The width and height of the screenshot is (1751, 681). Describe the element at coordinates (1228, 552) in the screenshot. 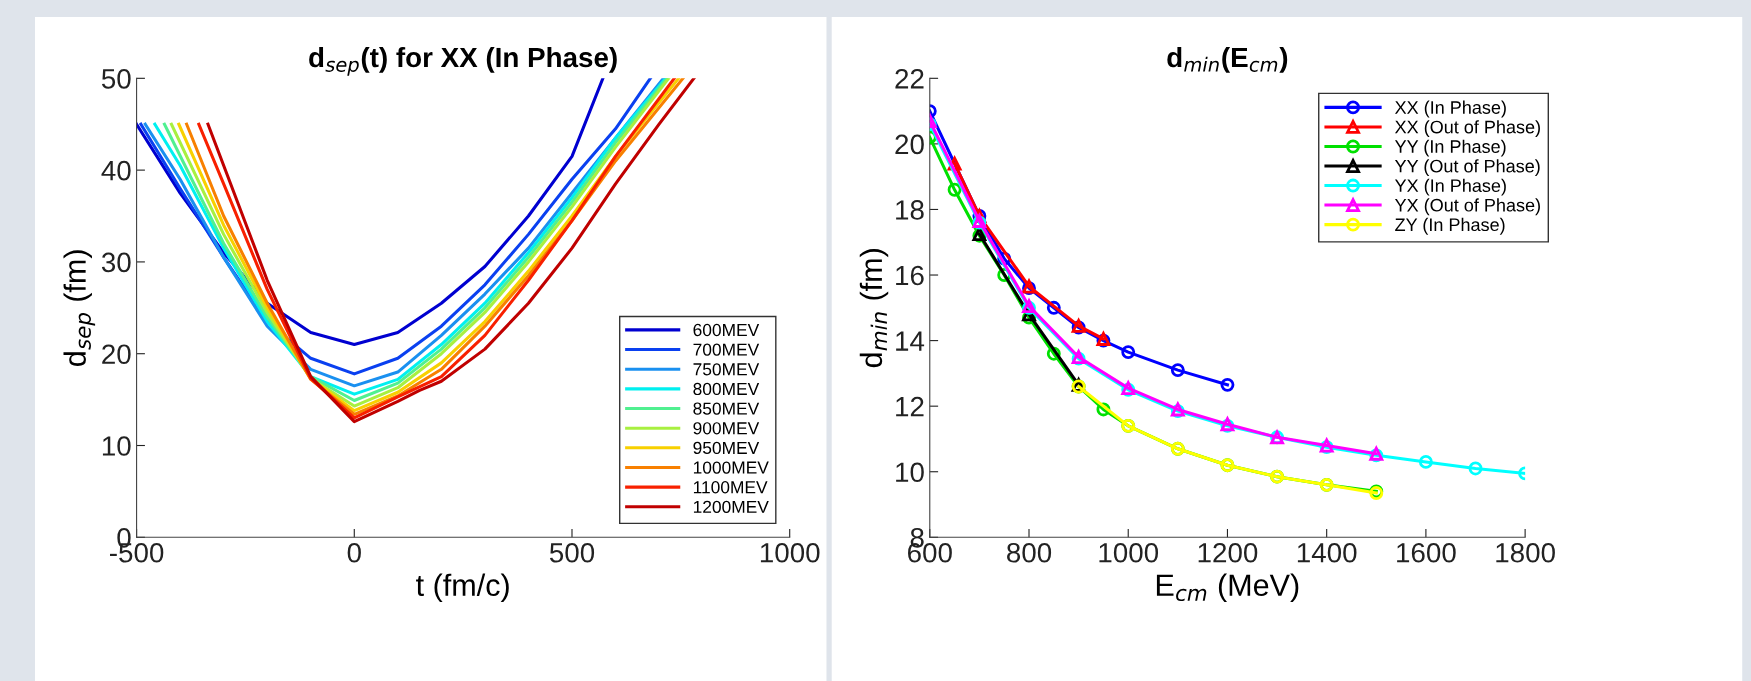

I see `x-tick-label: 1200` at that location.